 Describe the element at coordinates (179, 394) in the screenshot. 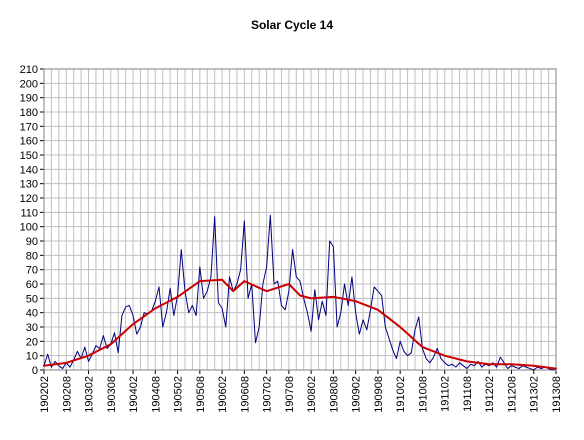

I see `x-tick-label: 190502` at that location.